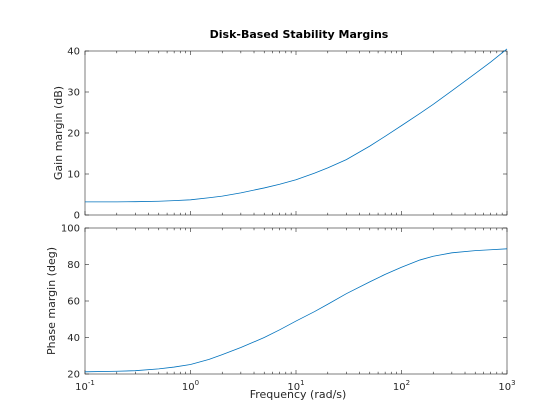 This screenshot has width=560, height=420. I want to click on ytick-label: 60, so click(73, 302).